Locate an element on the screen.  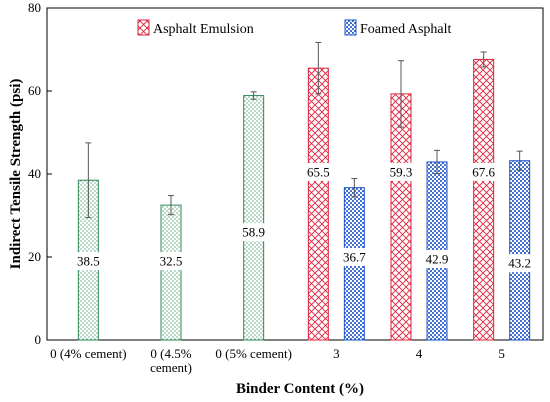
y-tick-label: 40 is located at coordinates (34, 173).